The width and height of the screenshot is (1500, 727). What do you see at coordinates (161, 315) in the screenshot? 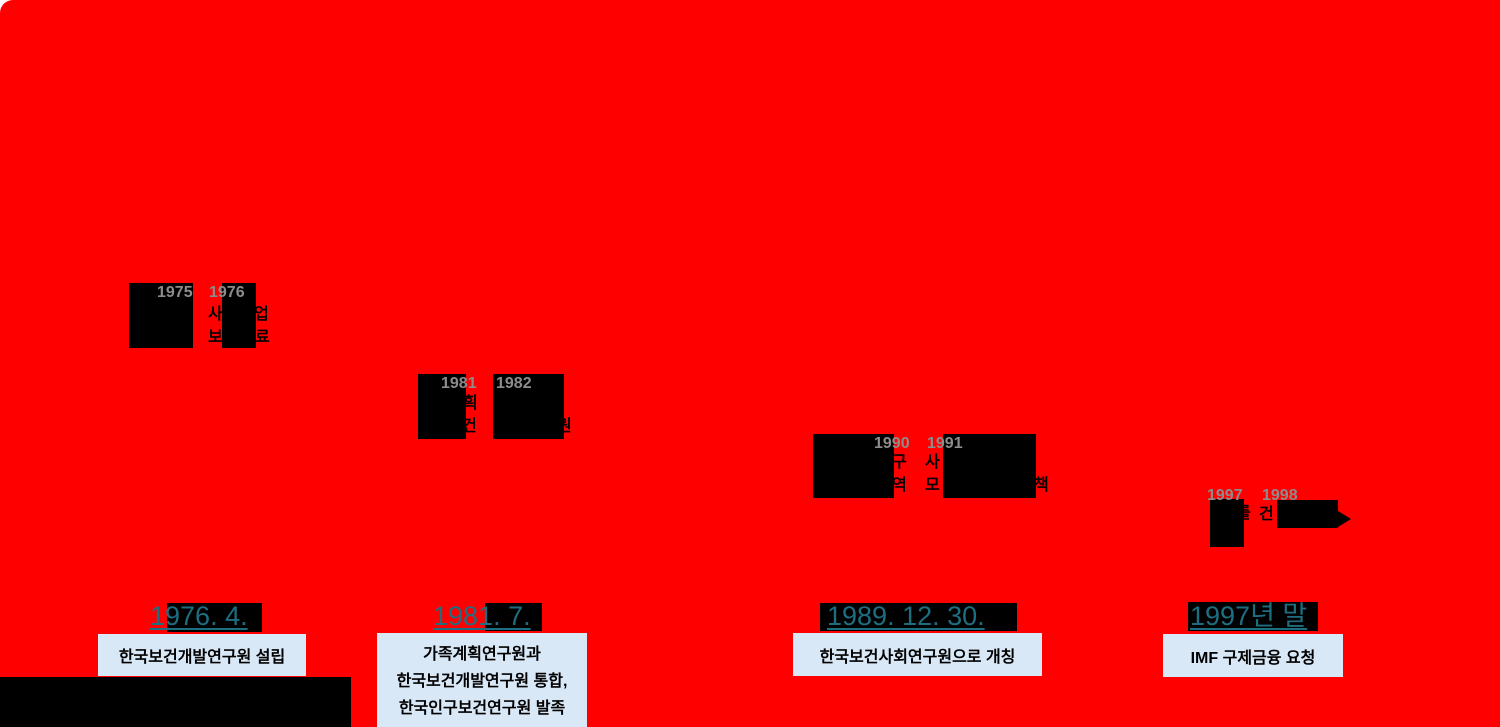
I see `redaction-box-1975` at bounding box center [161, 315].